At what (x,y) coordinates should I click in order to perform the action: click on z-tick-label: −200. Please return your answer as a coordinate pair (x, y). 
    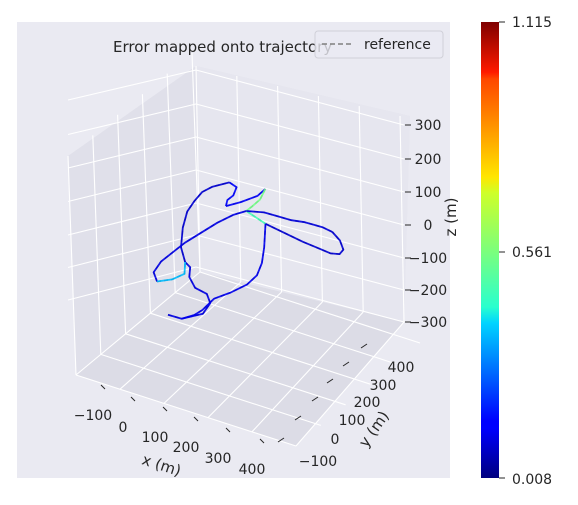
    Looking at the image, I should click on (428, 291).